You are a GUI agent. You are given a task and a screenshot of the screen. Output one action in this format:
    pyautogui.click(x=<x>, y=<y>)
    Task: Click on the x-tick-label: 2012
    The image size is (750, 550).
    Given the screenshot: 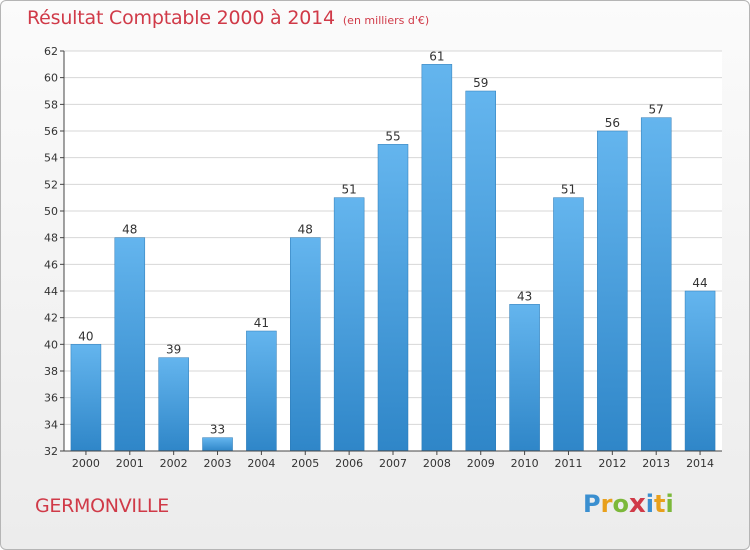 What is the action you would take?
    pyautogui.click(x=612, y=463)
    